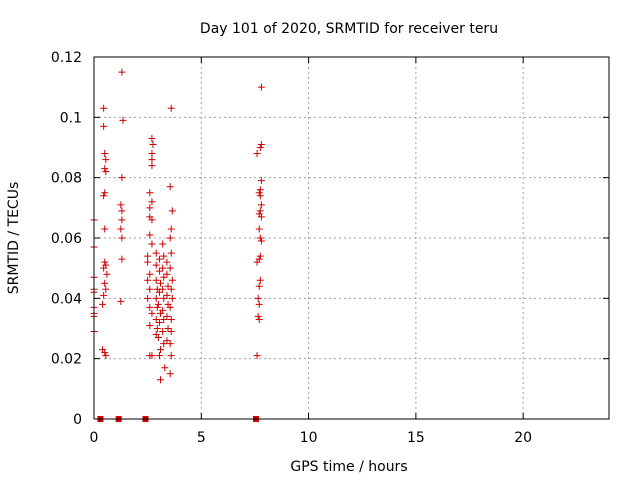  What do you see at coordinates (14, 238) in the screenshot?
I see `y-axis-label: SRMTID / TECUs` at bounding box center [14, 238].